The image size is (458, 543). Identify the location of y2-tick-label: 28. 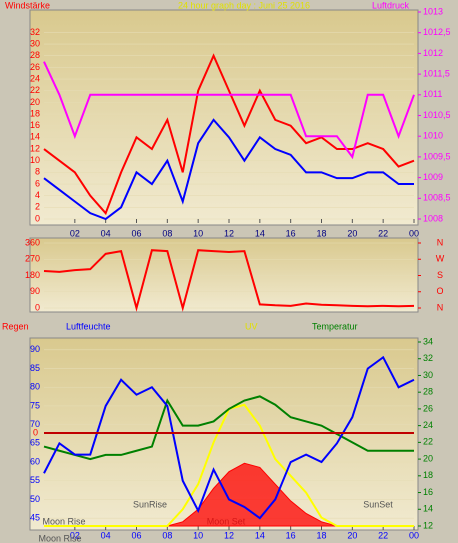
(428, 392).